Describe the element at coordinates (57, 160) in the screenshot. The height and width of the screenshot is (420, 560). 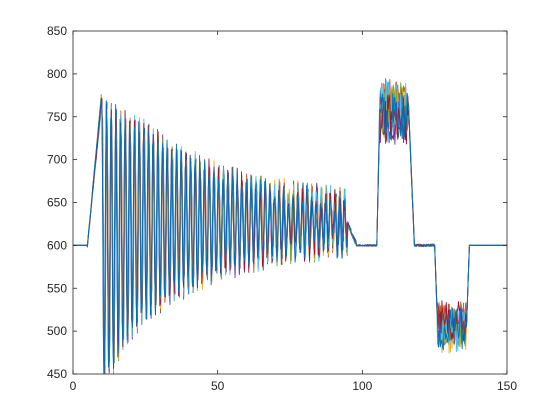
I see `y-tick-label: 700` at that location.